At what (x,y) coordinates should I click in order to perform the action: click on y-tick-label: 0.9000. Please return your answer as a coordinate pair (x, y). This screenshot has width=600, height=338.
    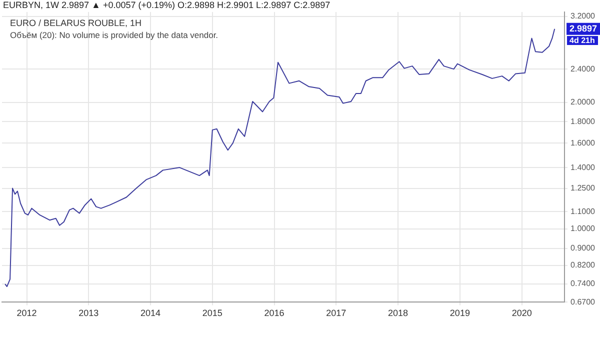
    Looking at the image, I should click on (583, 247).